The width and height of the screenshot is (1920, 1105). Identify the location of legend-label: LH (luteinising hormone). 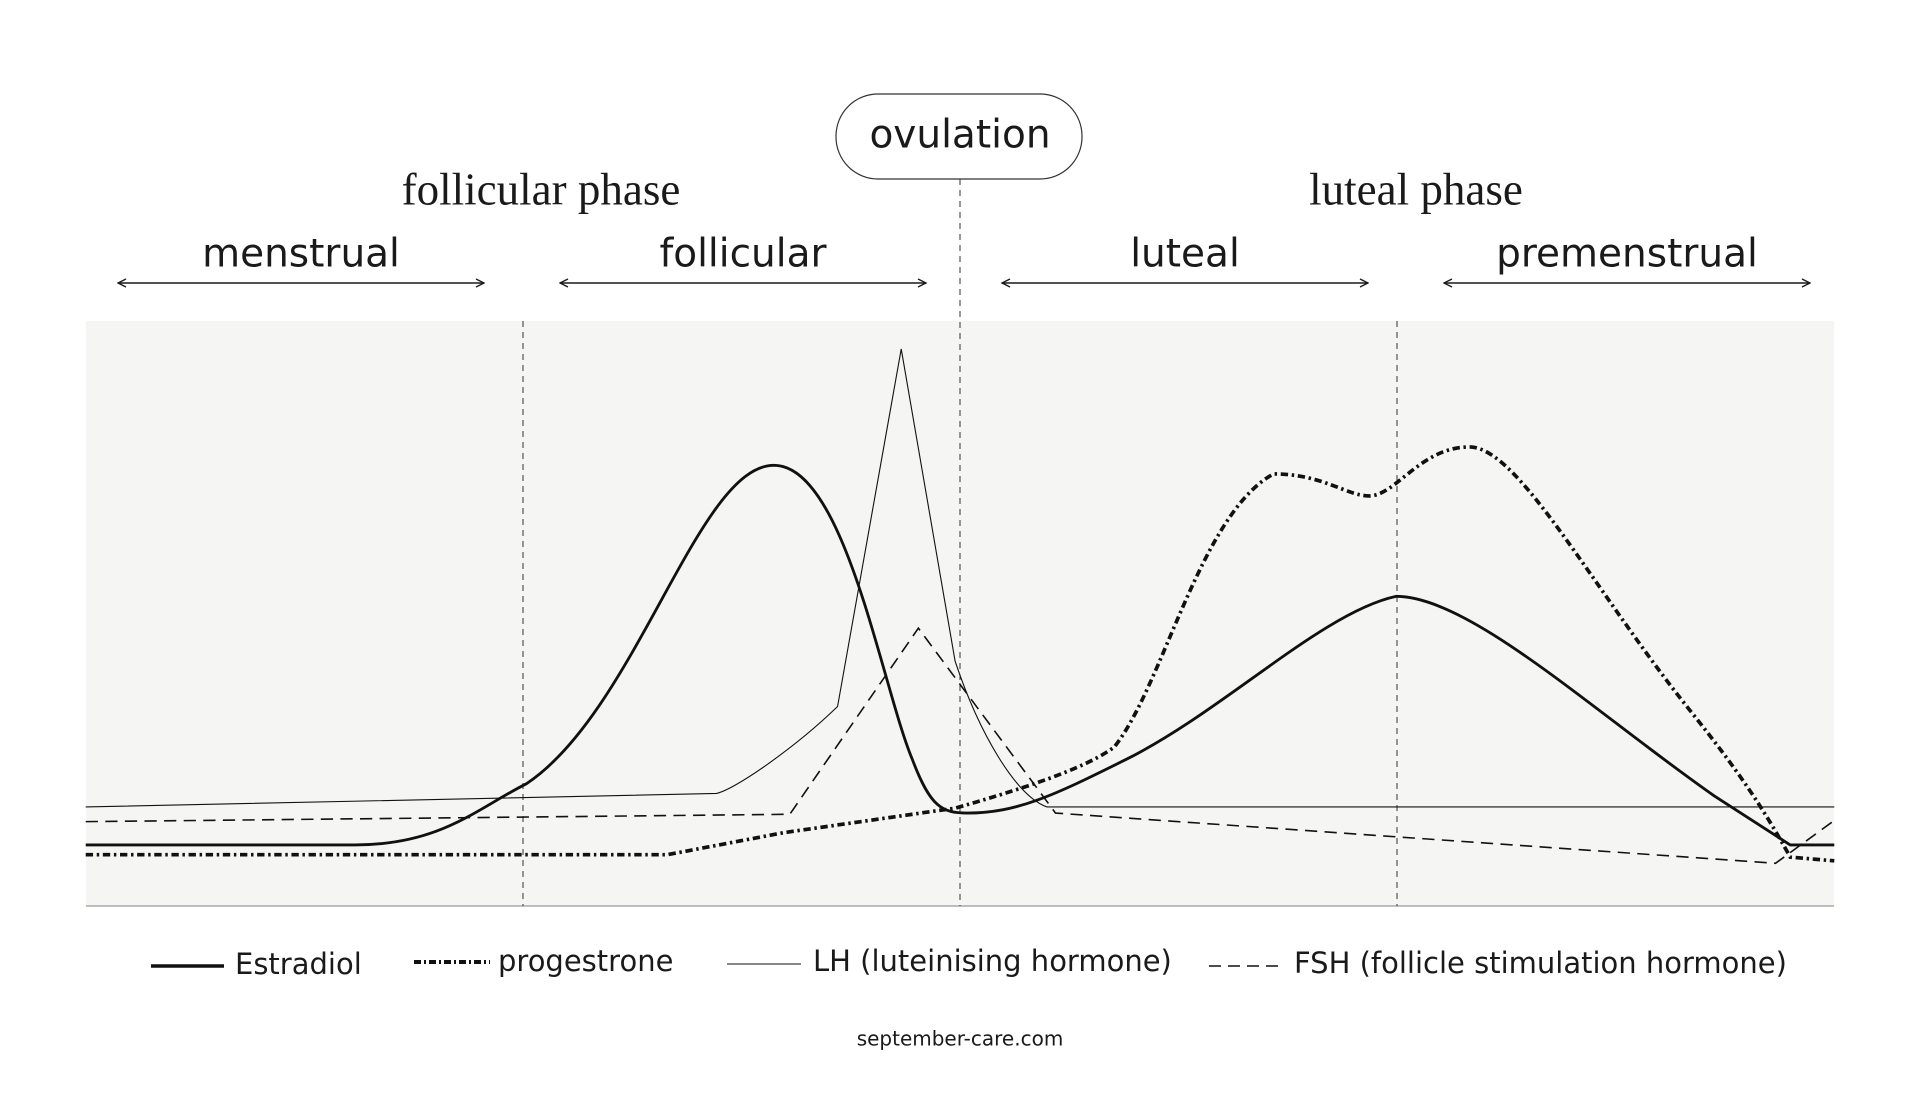
(992, 961).